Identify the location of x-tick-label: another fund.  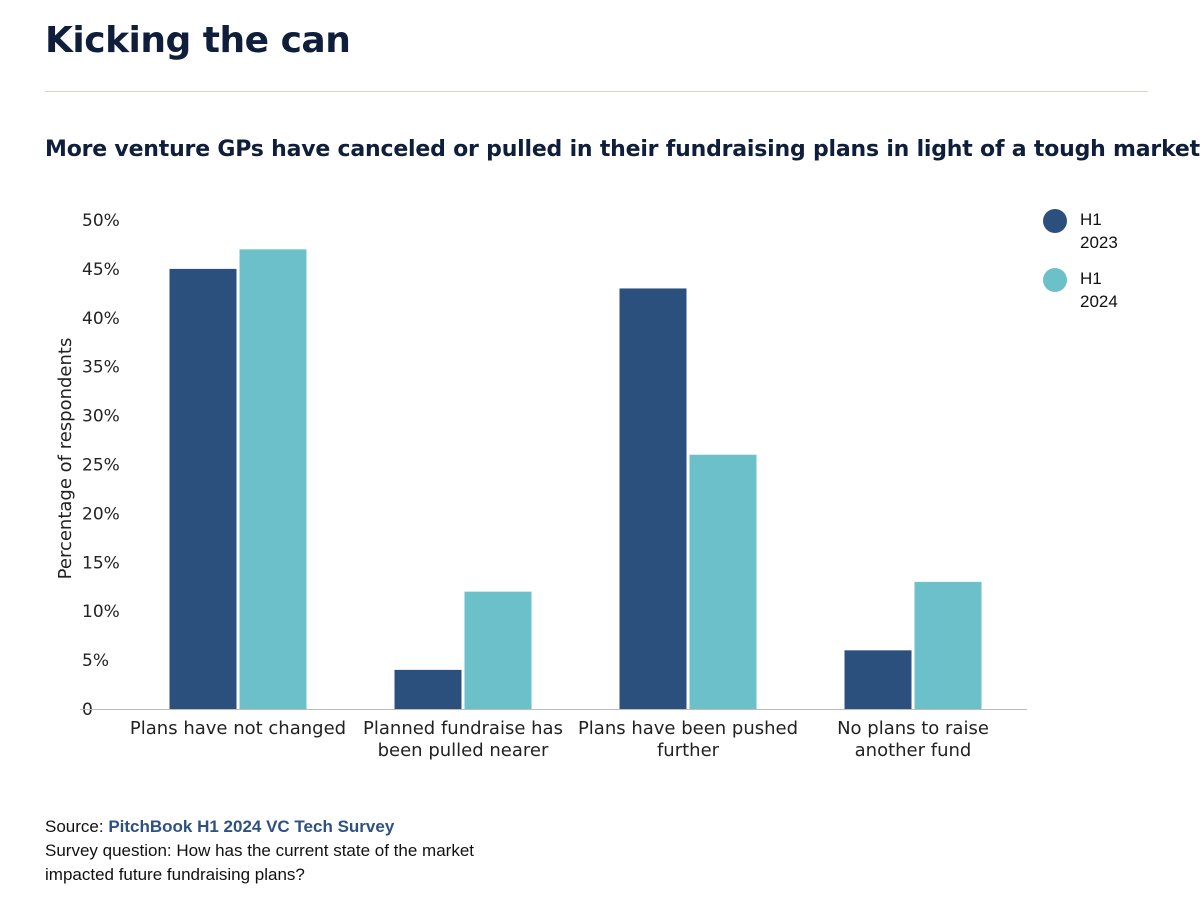
(913, 750).